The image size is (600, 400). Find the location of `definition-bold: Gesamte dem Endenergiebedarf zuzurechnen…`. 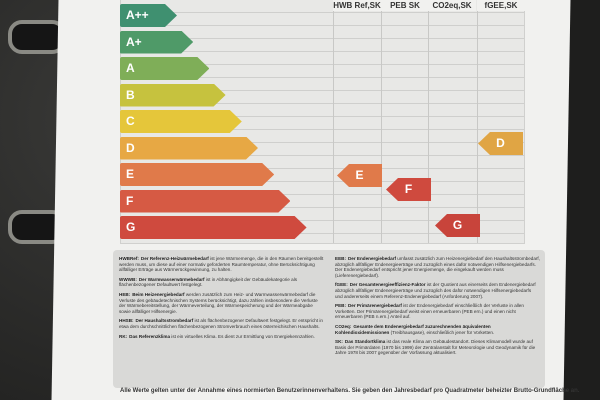

definition-bold: Gesamte dem Endenergiebedarf zuzurechnen… is located at coordinates (413, 329).